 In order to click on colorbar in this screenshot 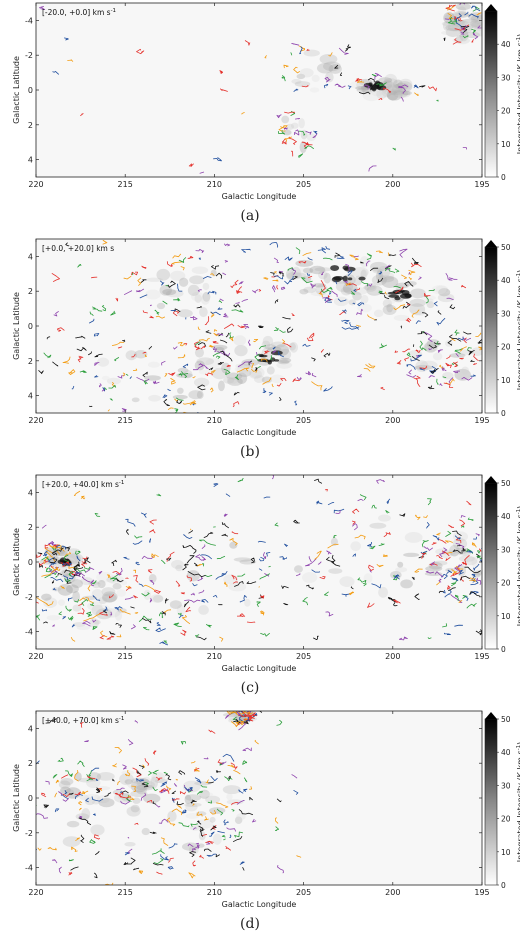, I will do `click(491, 802)`.